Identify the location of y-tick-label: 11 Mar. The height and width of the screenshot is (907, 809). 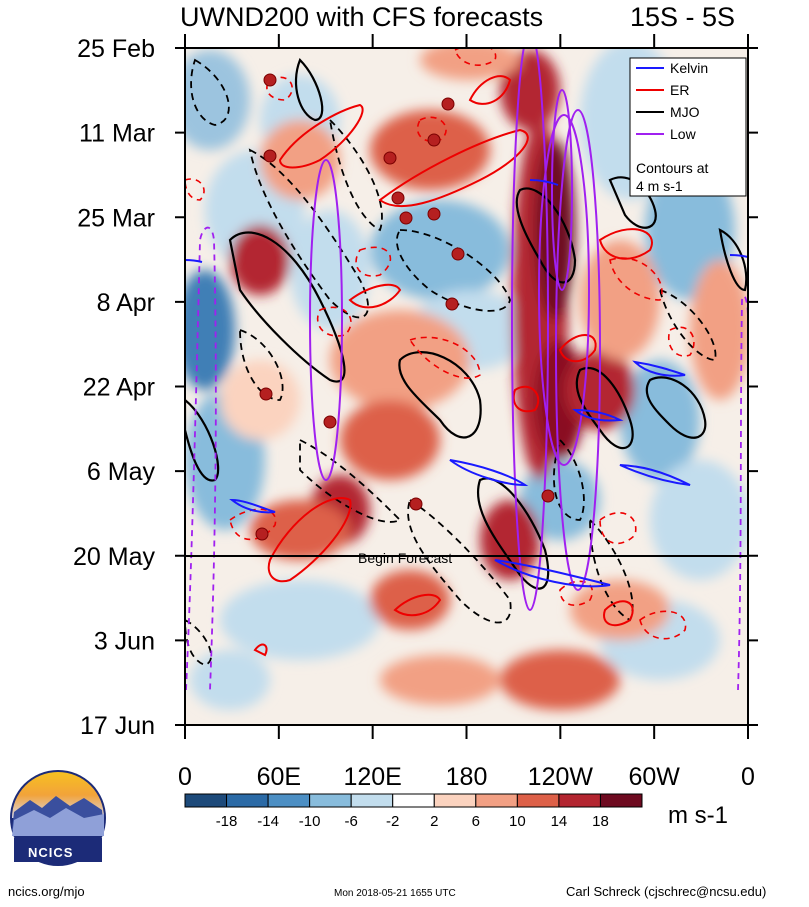
(117, 134).